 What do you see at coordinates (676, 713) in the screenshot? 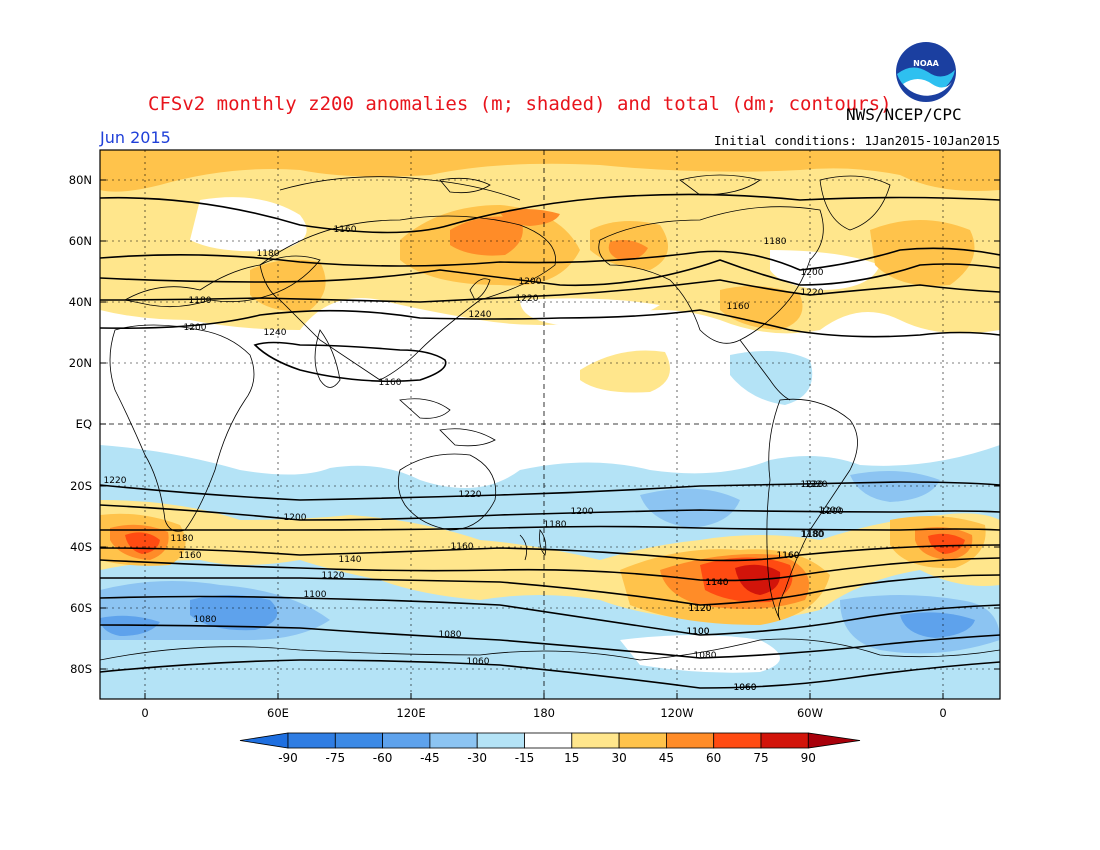
I see `lon-label: 120W` at bounding box center [676, 713].